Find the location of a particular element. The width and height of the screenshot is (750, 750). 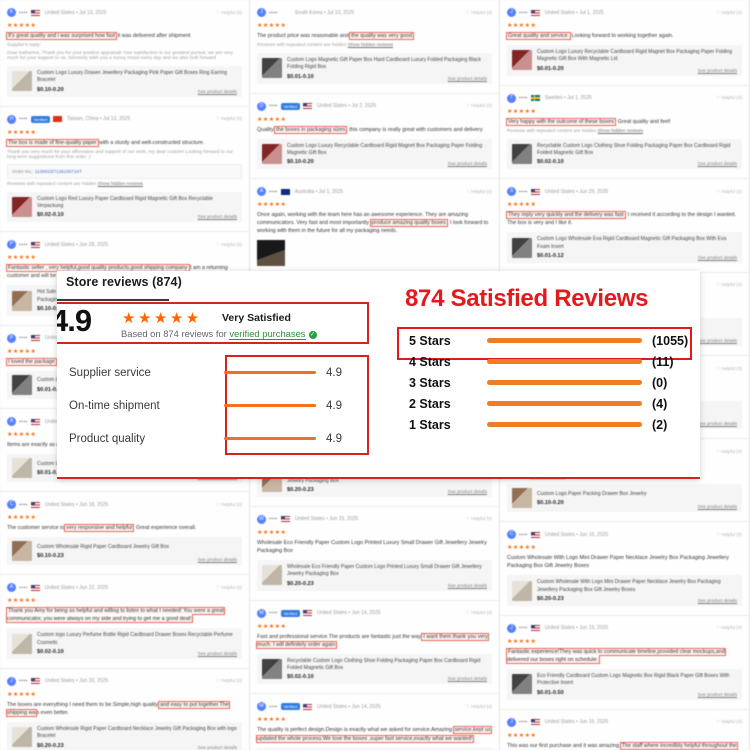

review-meta: United States • Jun 20, 2025 is located at coordinates (76, 681).